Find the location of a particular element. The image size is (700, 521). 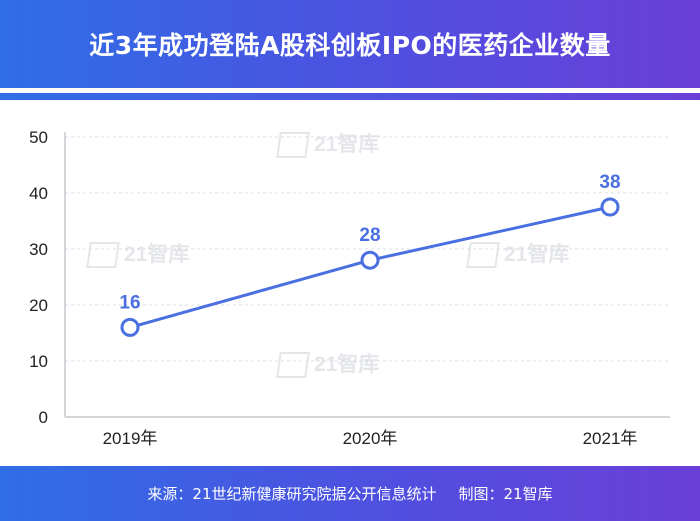

data-label: 16 is located at coordinates (129, 302).